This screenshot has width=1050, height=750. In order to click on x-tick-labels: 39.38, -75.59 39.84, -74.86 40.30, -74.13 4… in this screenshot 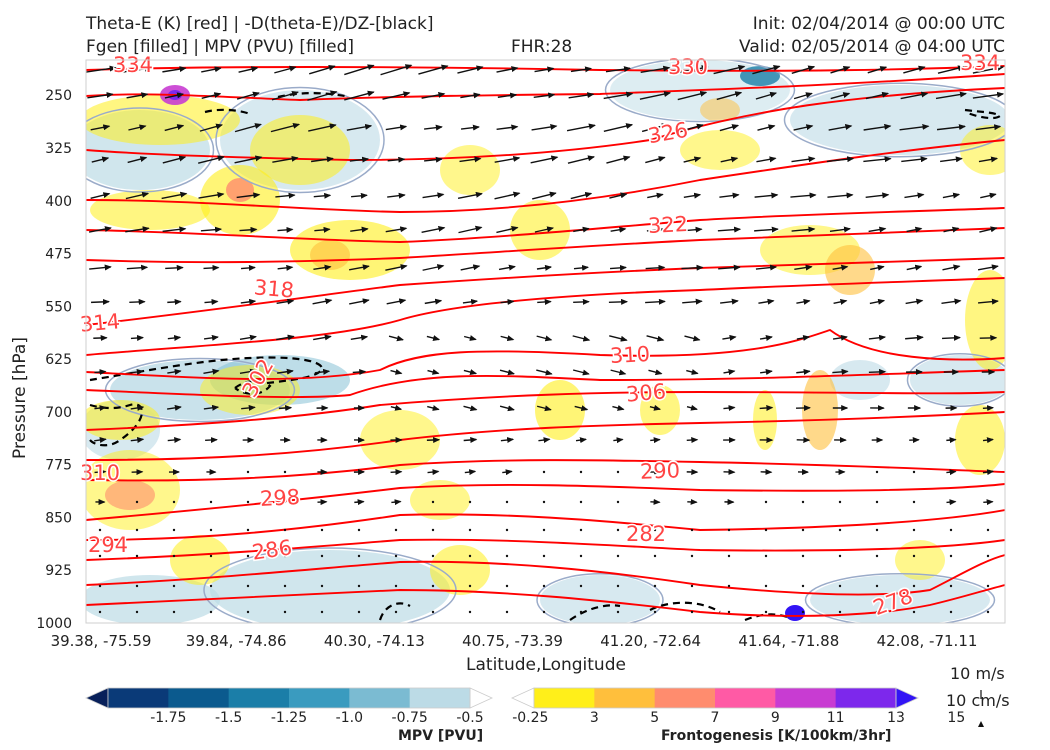, I will do `click(514, 641)`.